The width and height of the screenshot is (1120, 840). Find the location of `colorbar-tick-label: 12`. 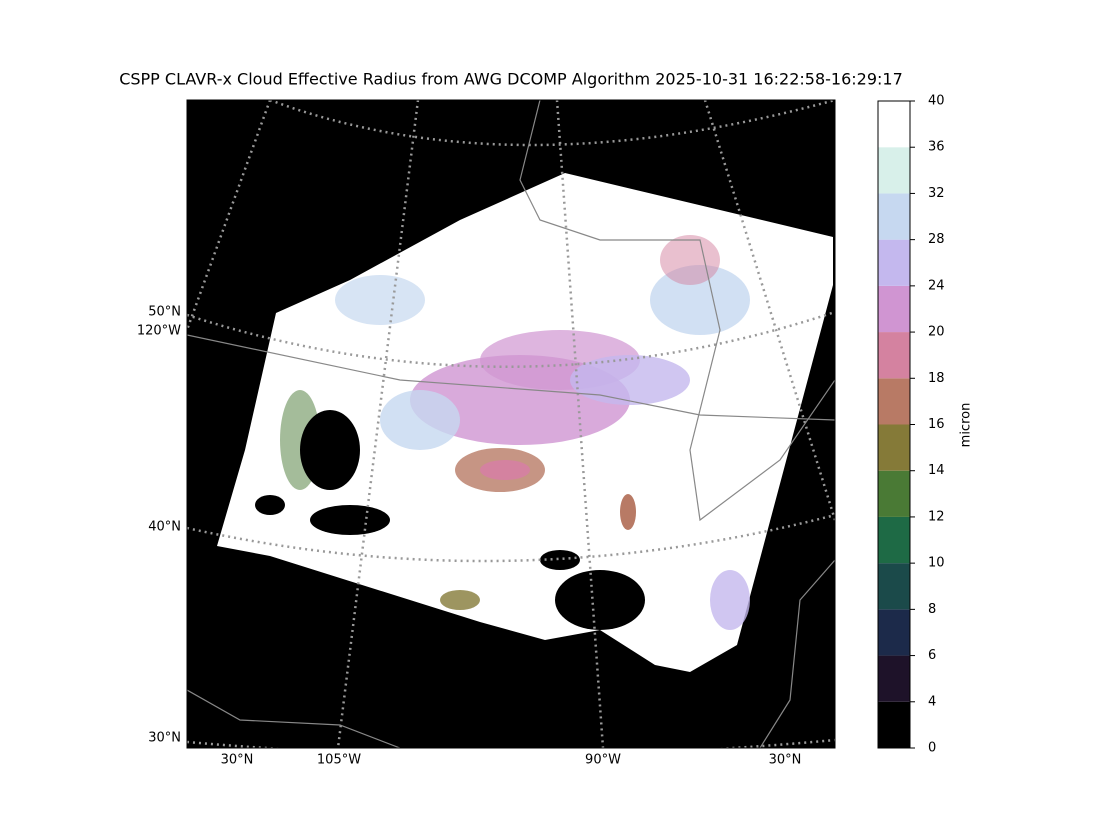

colorbar-tick-label: 12 is located at coordinates (936, 516).